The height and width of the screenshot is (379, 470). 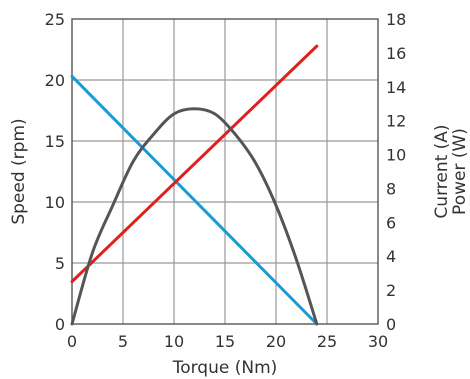 What do you see at coordinates (123, 341) in the screenshot?
I see `x-tick-label: 5` at bounding box center [123, 341].